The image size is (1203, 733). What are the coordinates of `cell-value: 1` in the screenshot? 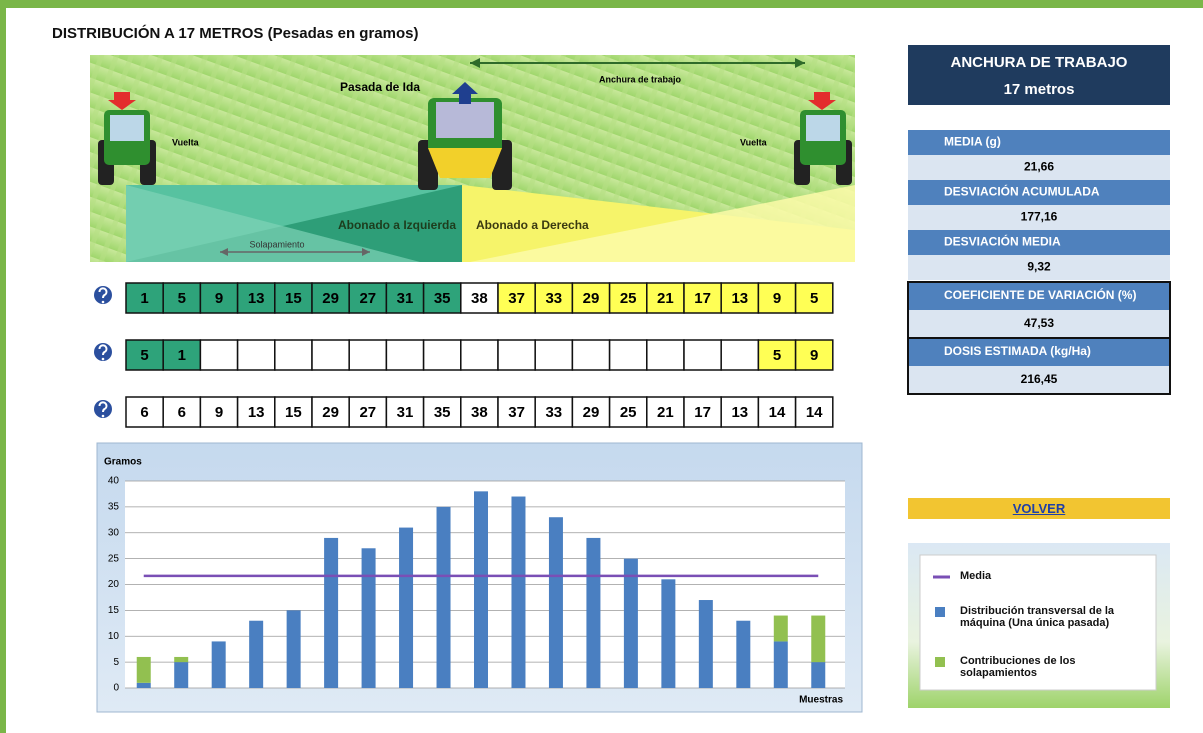 It's located at (144, 298).